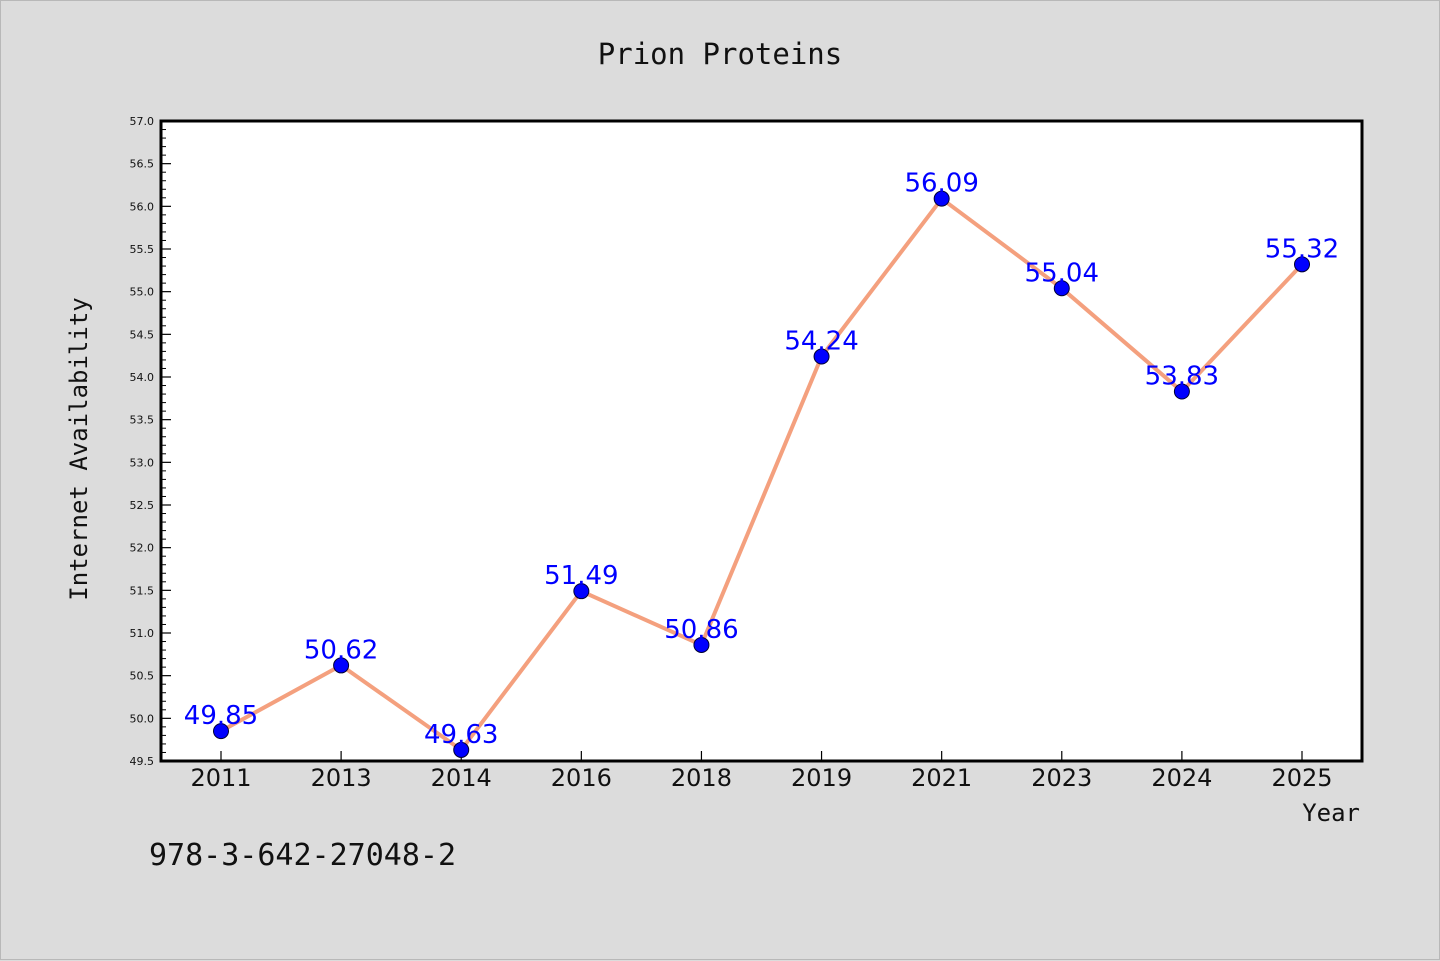 The width and height of the screenshot is (1440, 961). What do you see at coordinates (142, 292) in the screenshot?
I see `y-tick-label: 55.0` at bounding box center [142, 292].